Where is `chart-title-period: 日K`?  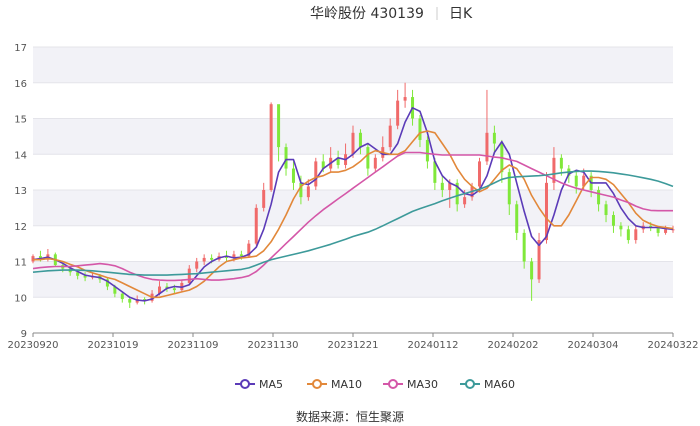
chart-title-period: 日K is located at coordinates (461, 14).